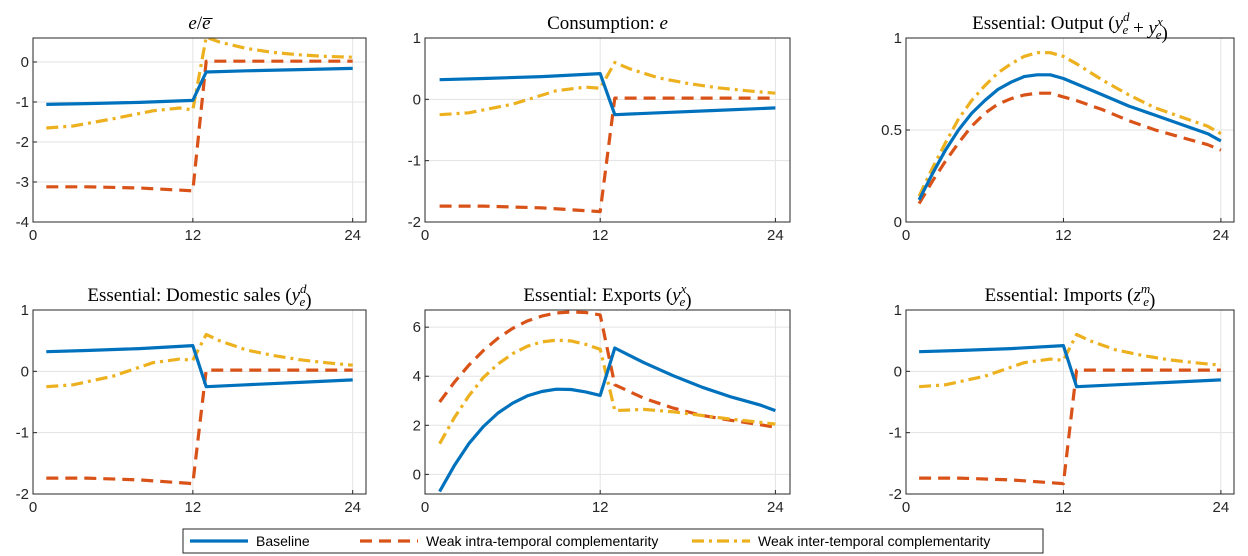 The width and height of the screenshot is (1248, 556). Describe the element at coordinates (417, 376) in the screenshot. I see `y-tick-label: 4` at that location.